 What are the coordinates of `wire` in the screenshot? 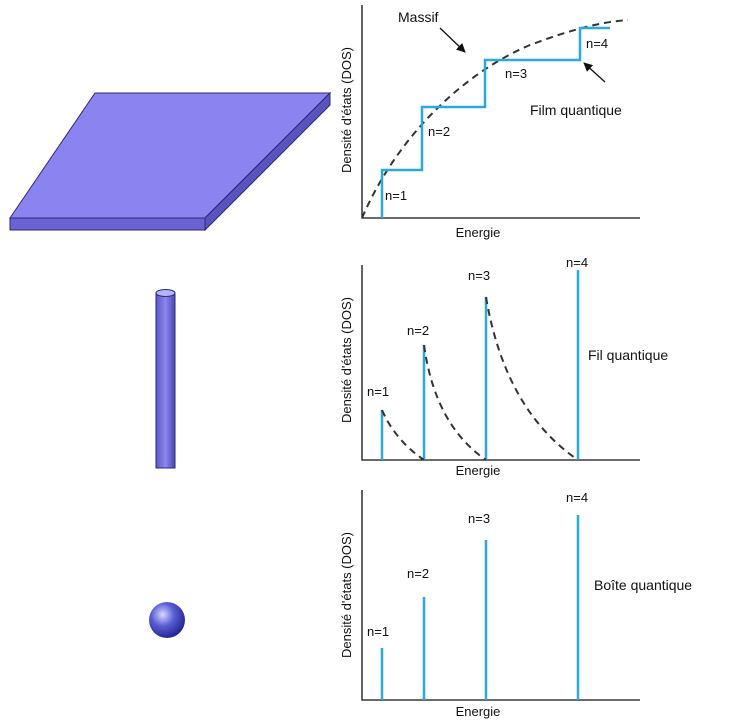 It's located at (165, 379).